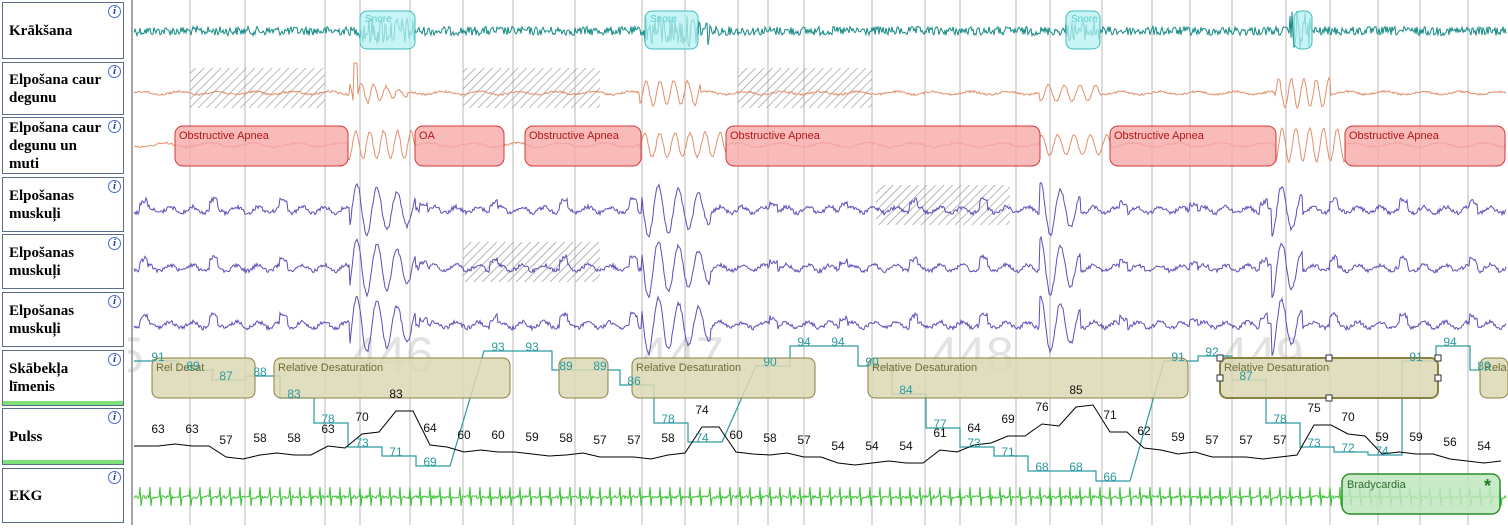  I want to click on spo2-value-label: 71, so click(1008, 452).